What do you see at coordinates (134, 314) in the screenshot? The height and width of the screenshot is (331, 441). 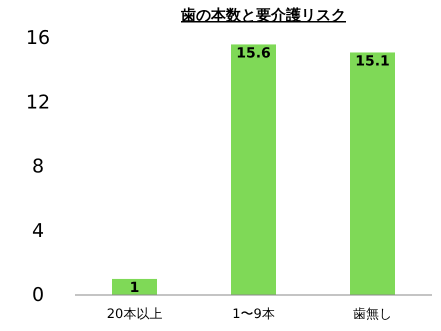 I see `x-tick-label: 20本以上` at bounding box center [134, 314].